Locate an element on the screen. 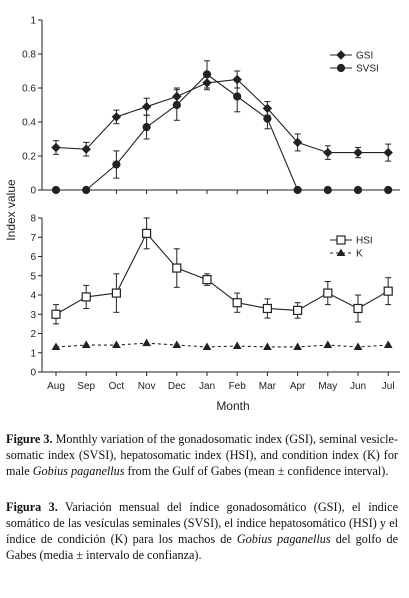 The image size is (409, 598). x-tick-label: Mar is located at coordinates (268, 386).